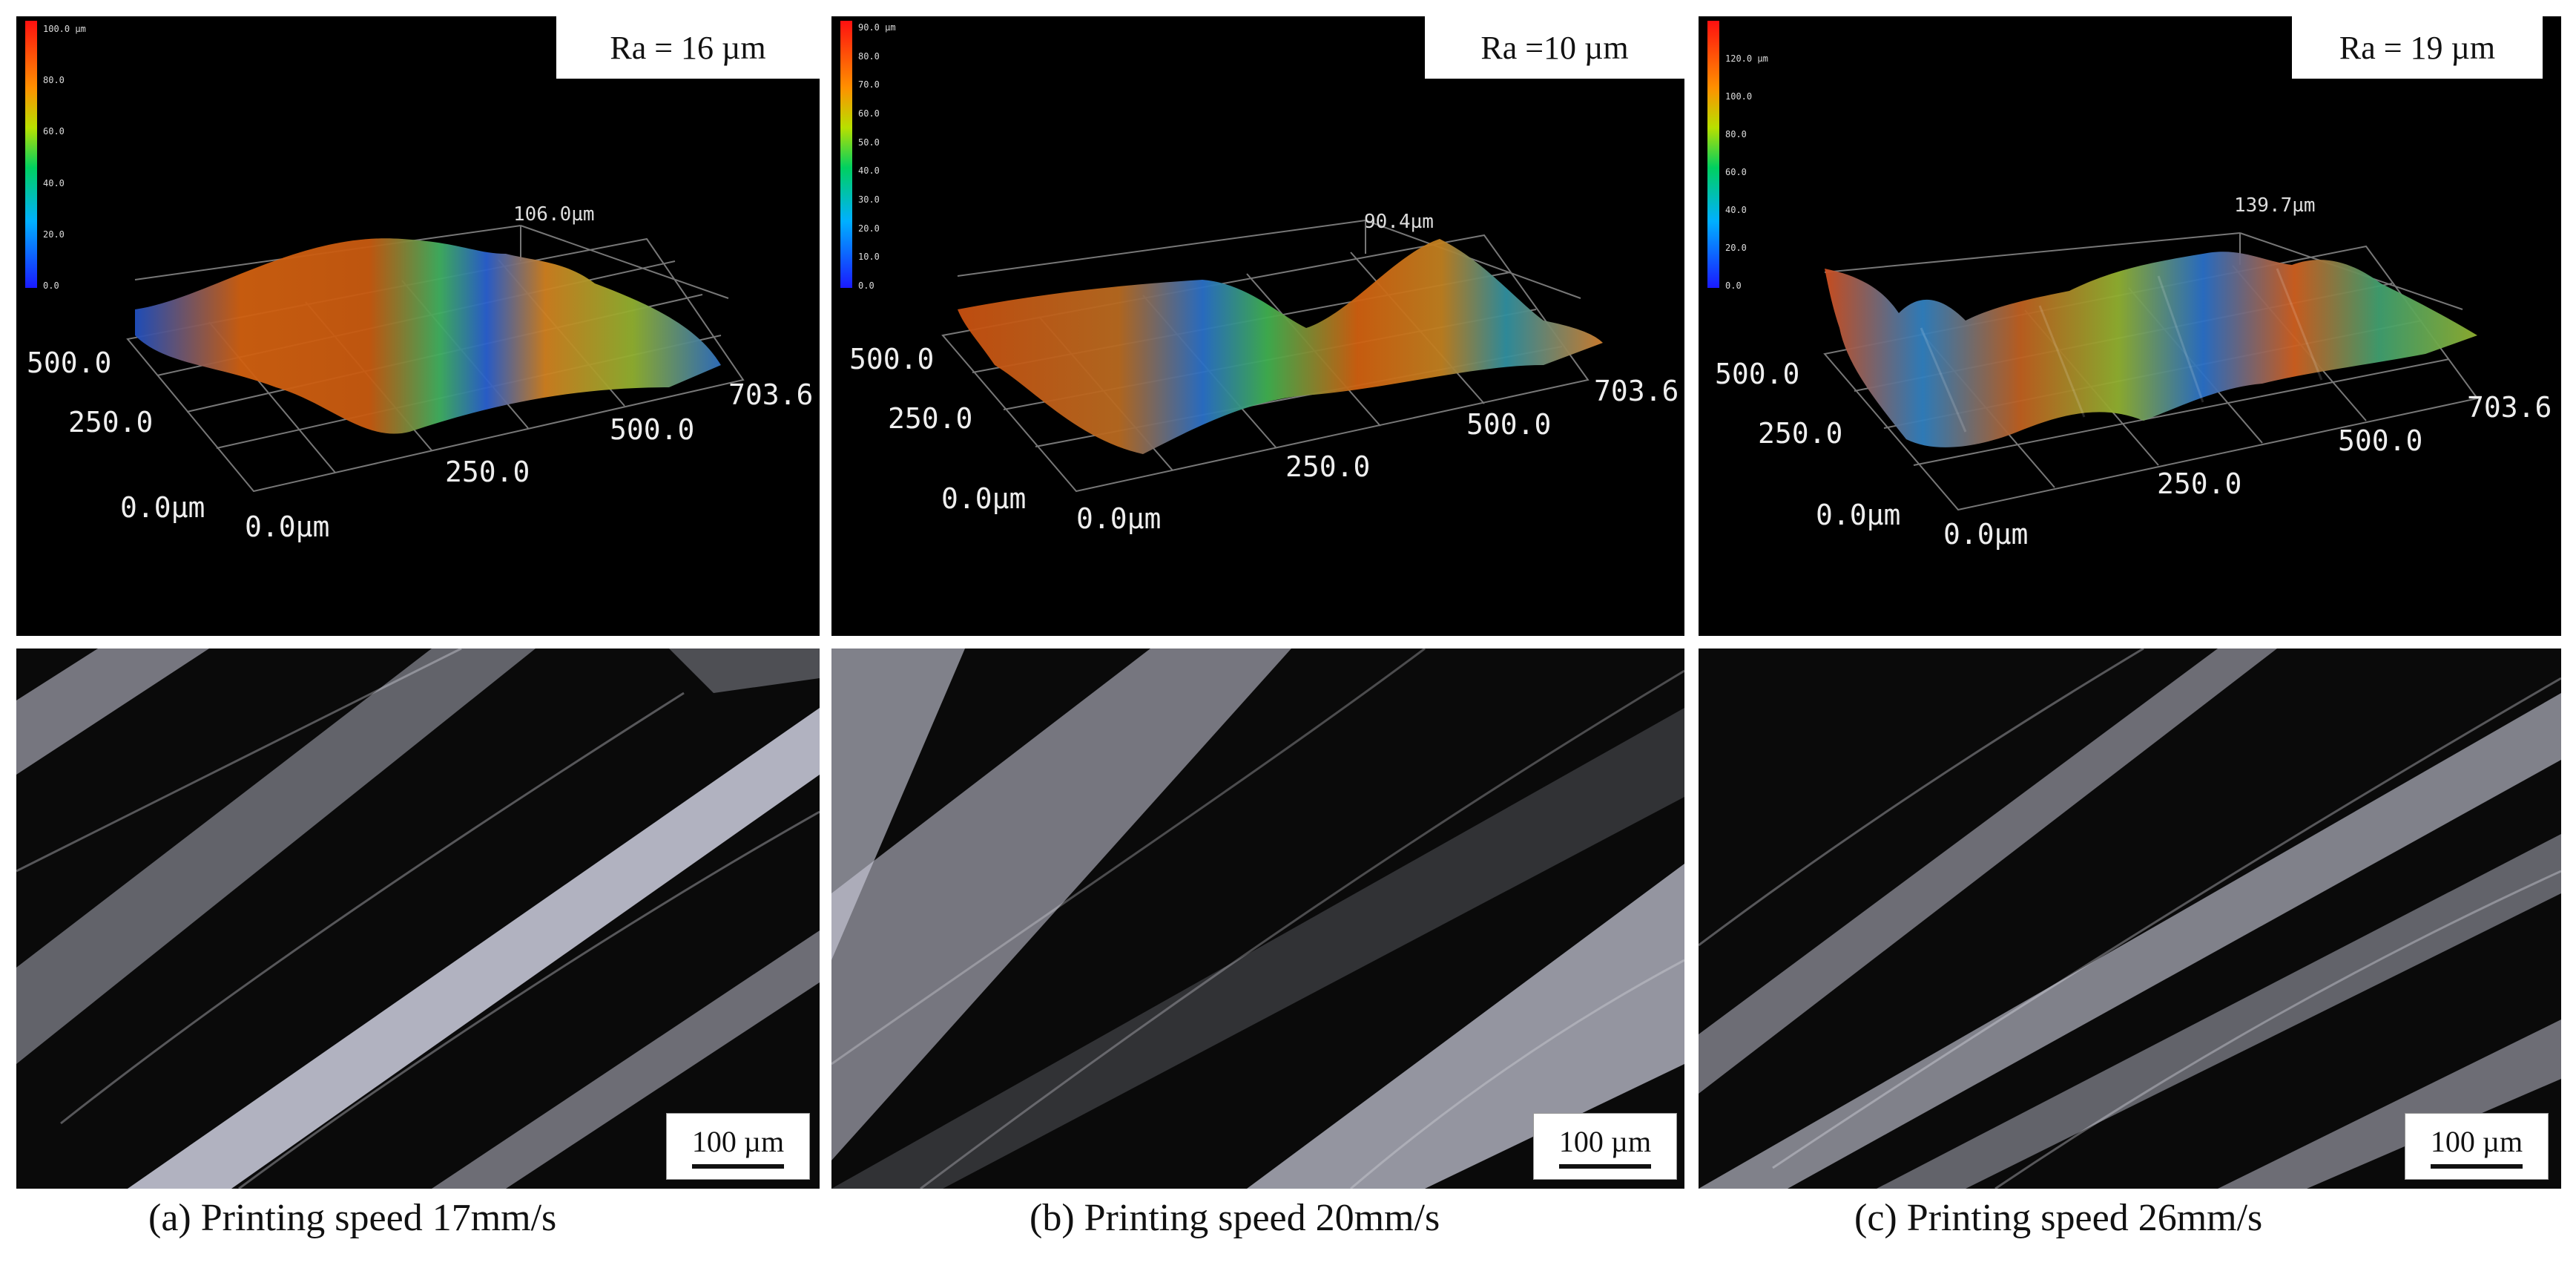  What do you see at coordinates (1713, 154) in the screenshot?
I see `colorbar-c` at bounding box center [1713, 154].